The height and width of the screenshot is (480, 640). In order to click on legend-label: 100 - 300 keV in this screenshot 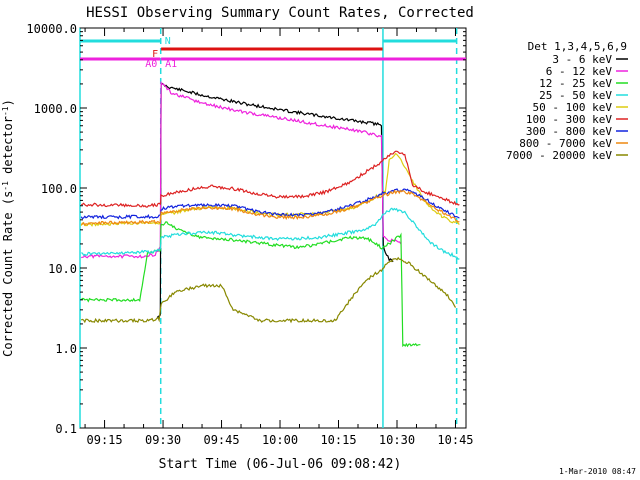, I will do `click(569, 119)`.